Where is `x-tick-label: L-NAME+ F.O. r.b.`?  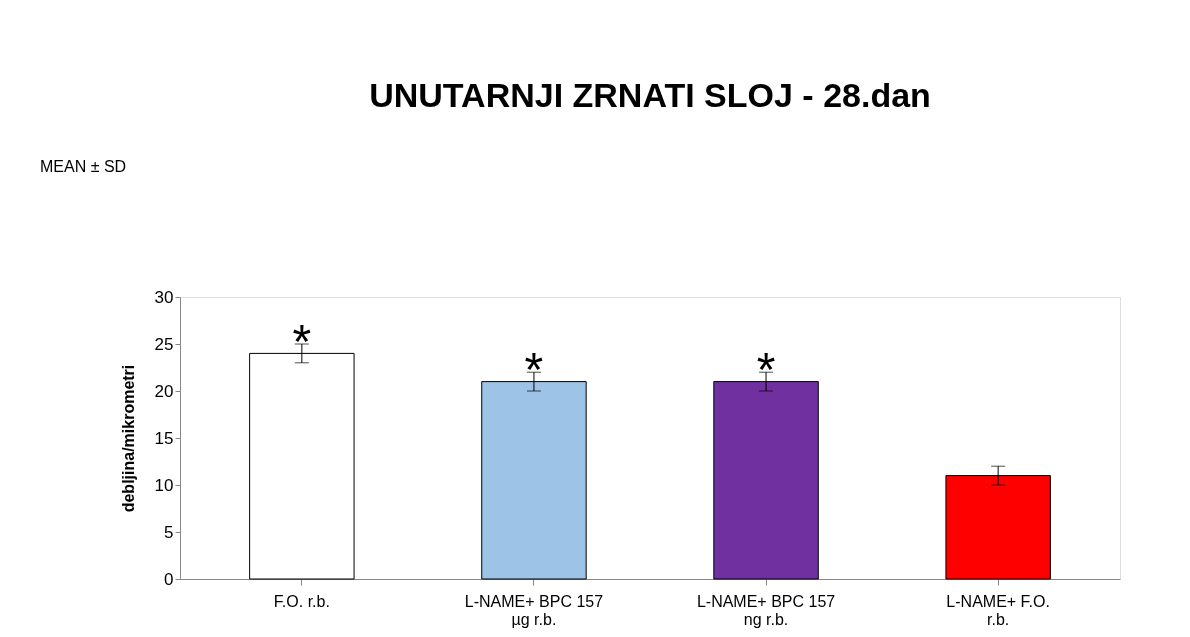
x-tick-label: L-NAME+ F.O. r.b. is located at coordinates (998, 610).